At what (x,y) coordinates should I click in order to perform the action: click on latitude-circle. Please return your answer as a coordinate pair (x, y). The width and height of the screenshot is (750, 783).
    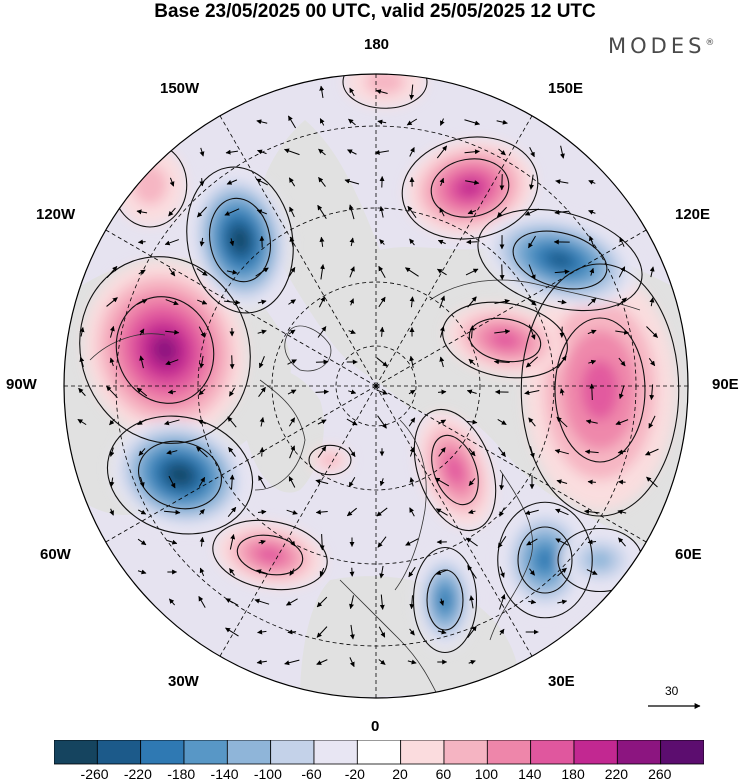
    Looking at the image, I should click on (376, 386).